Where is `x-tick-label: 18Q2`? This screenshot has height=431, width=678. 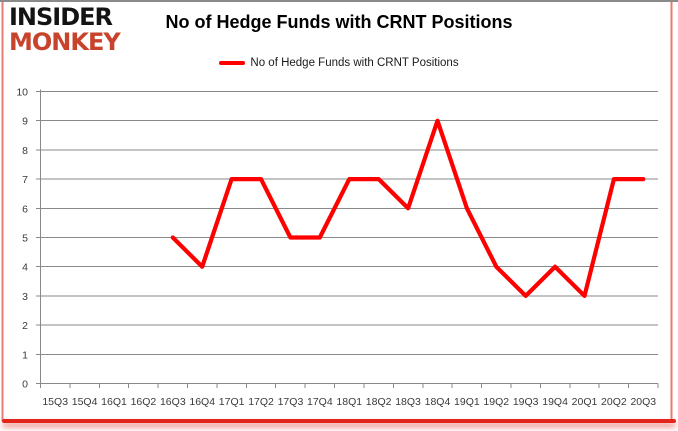 x-tick-label: 18Q2 is located at coordinates (379, 402).